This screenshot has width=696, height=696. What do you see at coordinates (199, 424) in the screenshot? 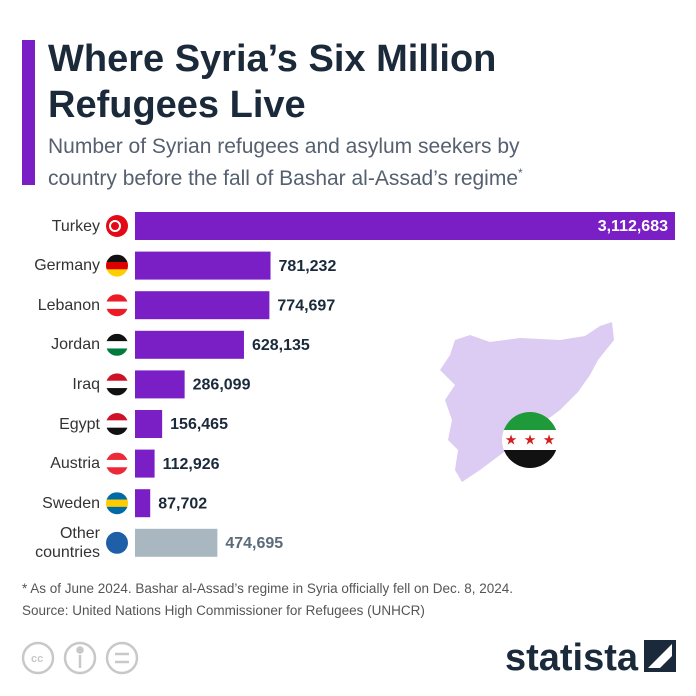
I see `value-label: 156,465` at bounding box center [199, 424].